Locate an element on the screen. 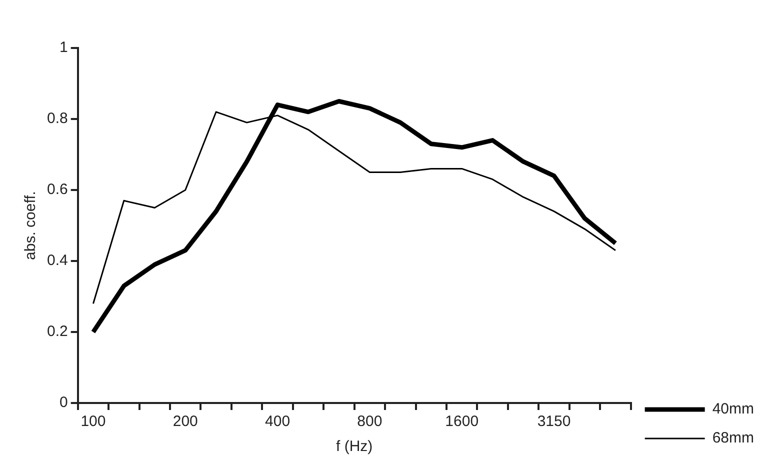  y-tick-label: 0.4 is located at coordinates (57, 261).